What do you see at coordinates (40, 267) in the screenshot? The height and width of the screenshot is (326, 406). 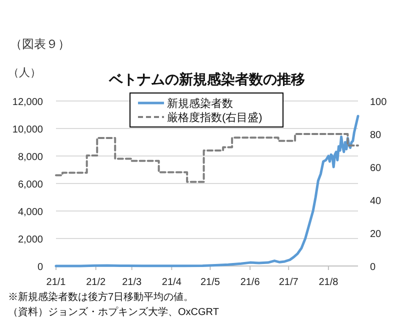 I see `y-tick-label: 0` at bounding box center [40, 267].